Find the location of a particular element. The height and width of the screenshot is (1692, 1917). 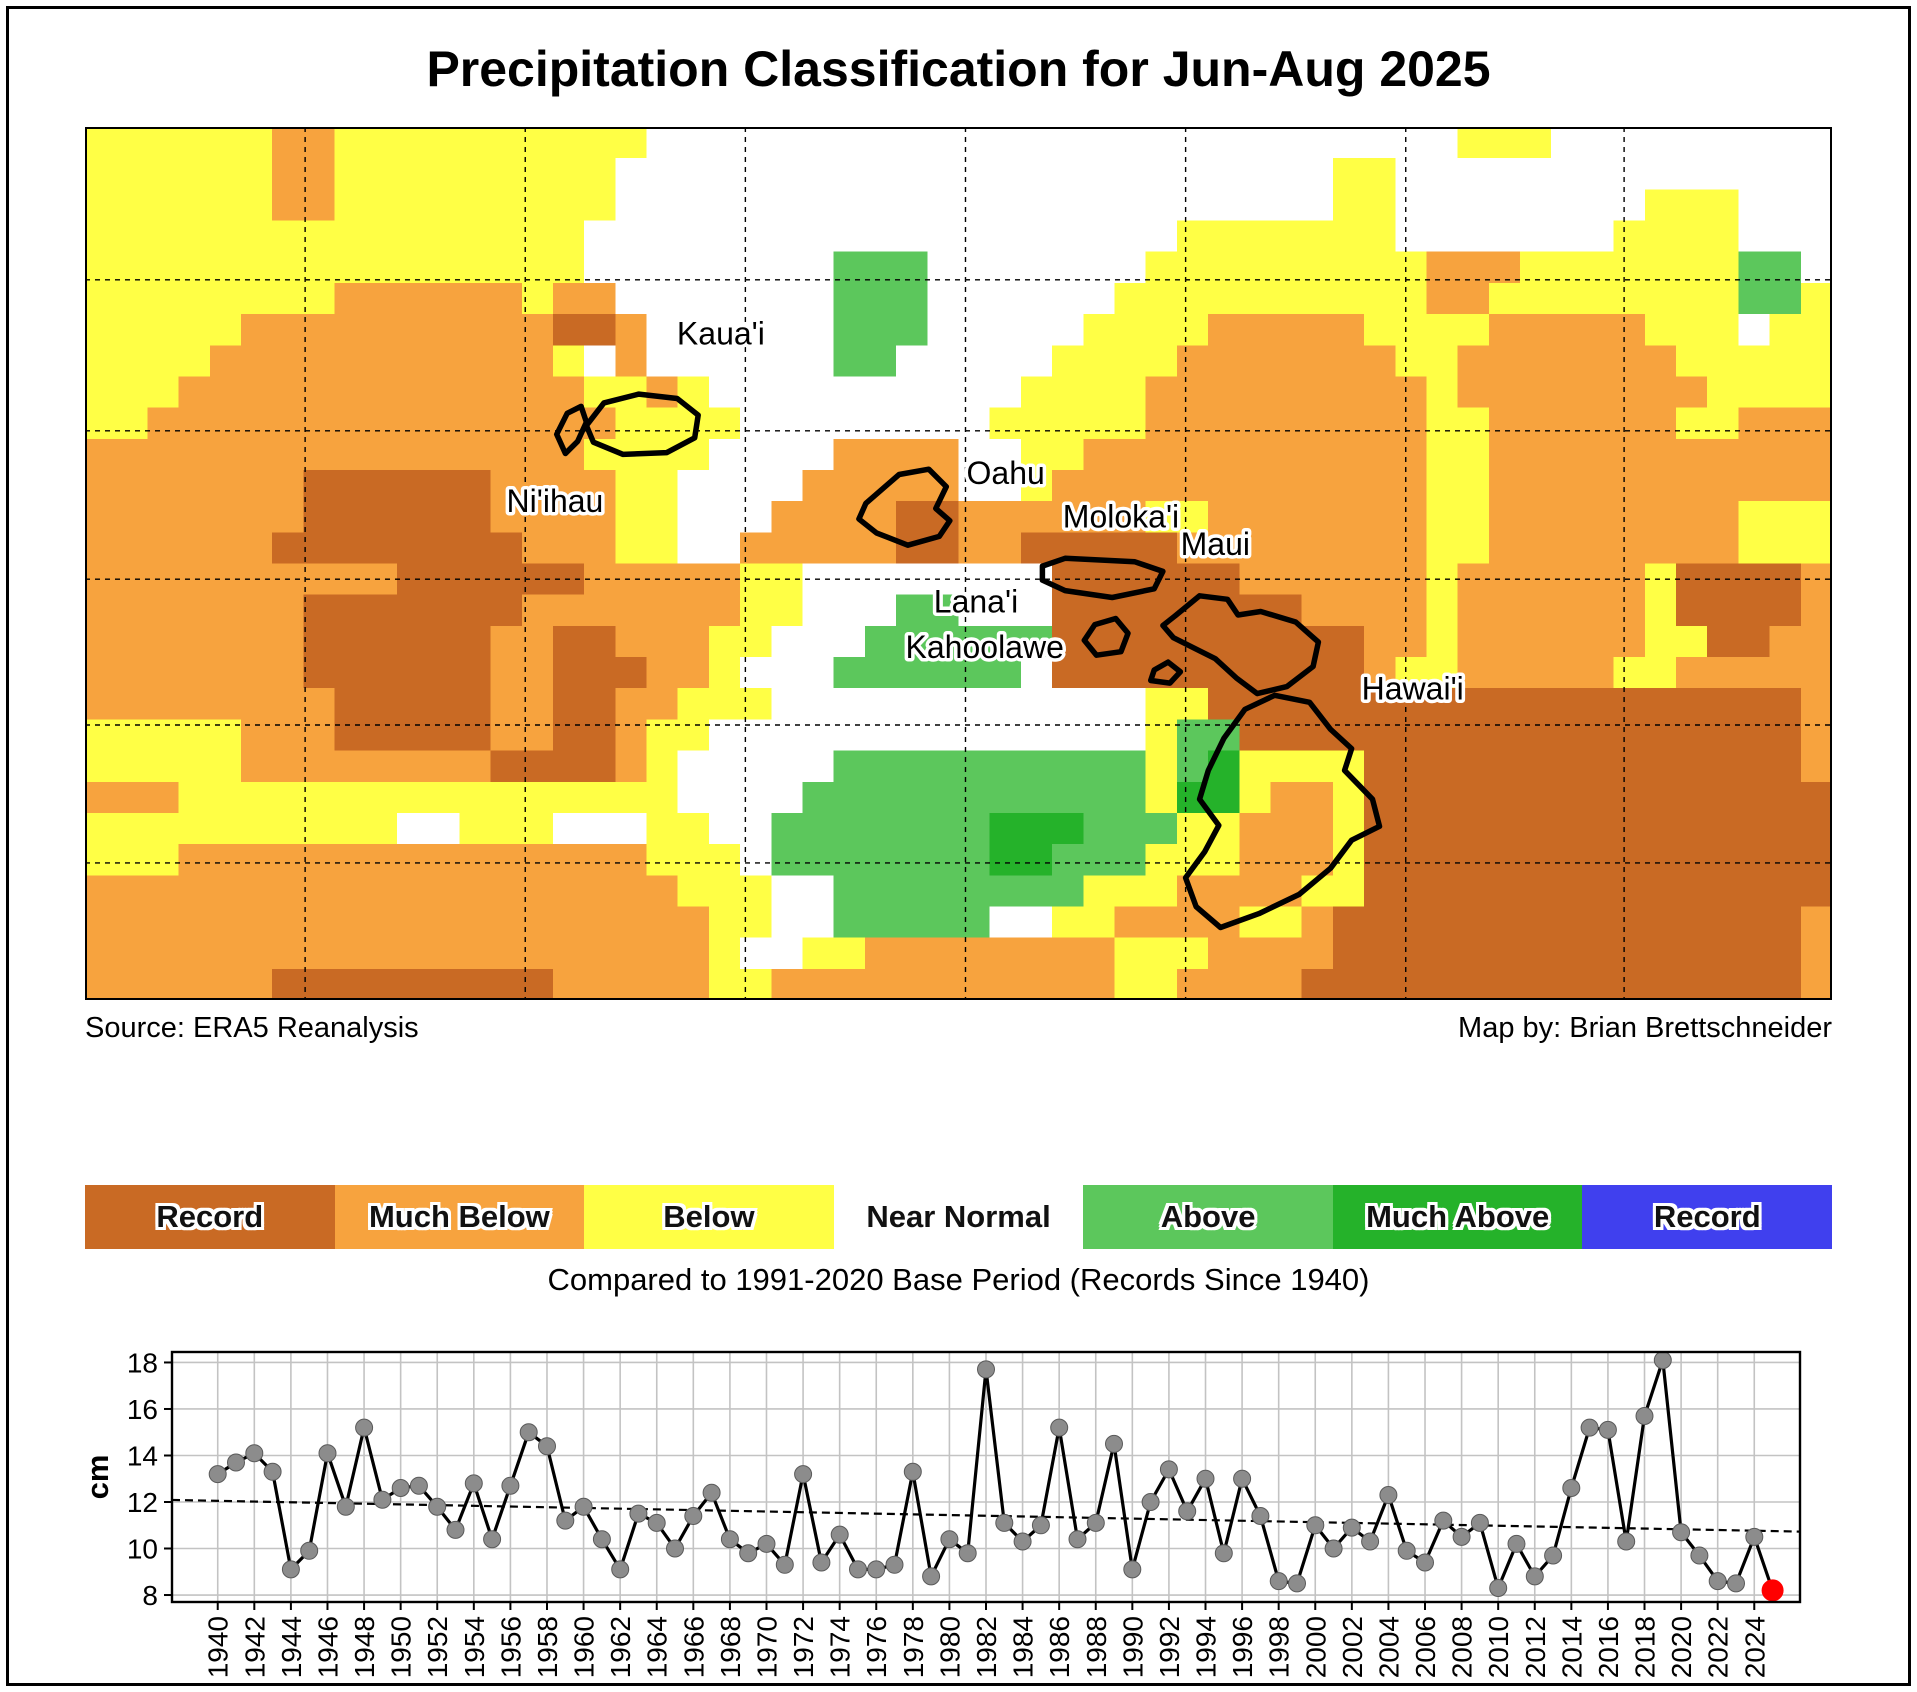

svg-text: 8 is located at coordinates (150, 1595).